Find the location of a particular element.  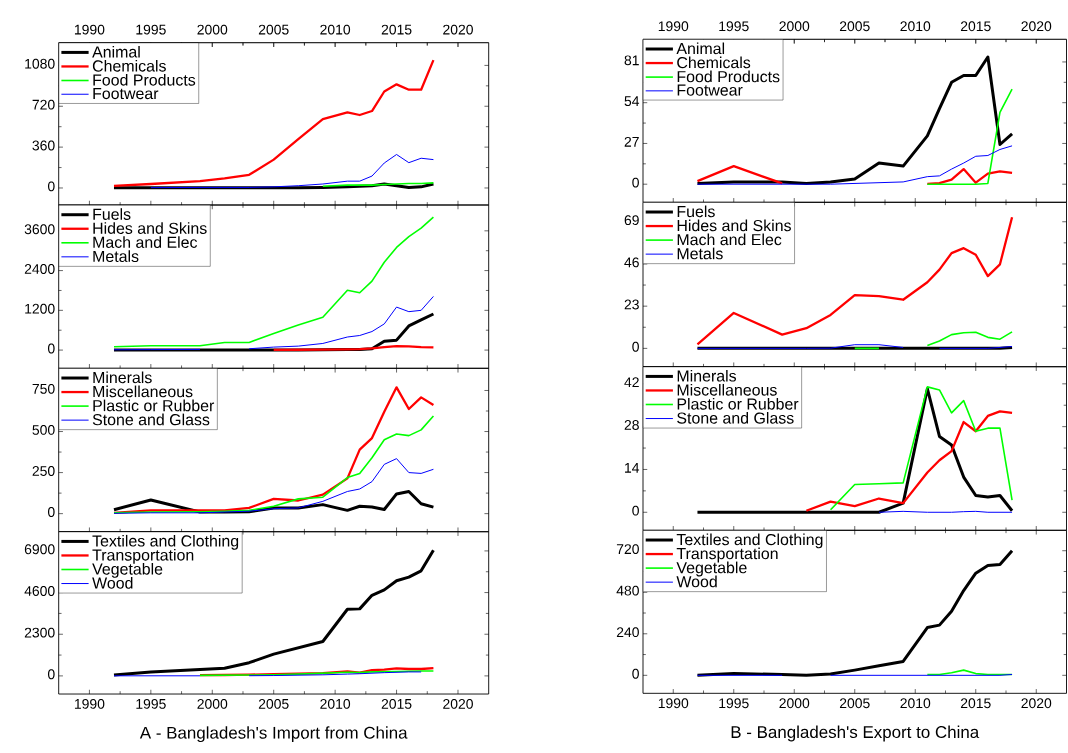

y-tick-label: 1200 is located at coordinates (40, 308).